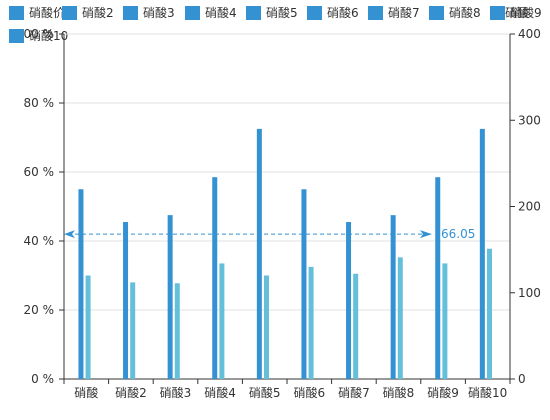 This screenshot has height=420, width=550. What do you see at coordinates (47, 12) in the screenshot?
I see `legend-label: 硝酸价` at bounding box center [47, 12].